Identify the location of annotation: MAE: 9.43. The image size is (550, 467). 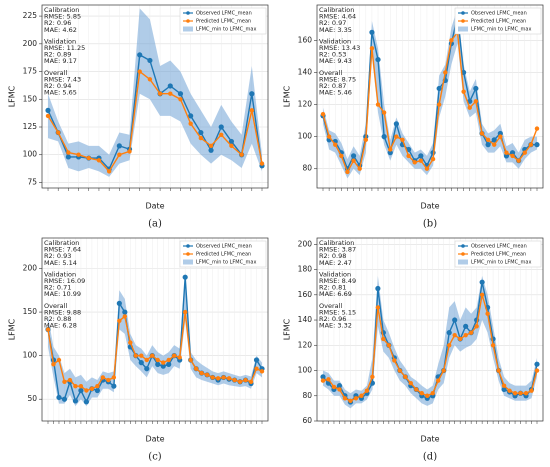
(335, 61).